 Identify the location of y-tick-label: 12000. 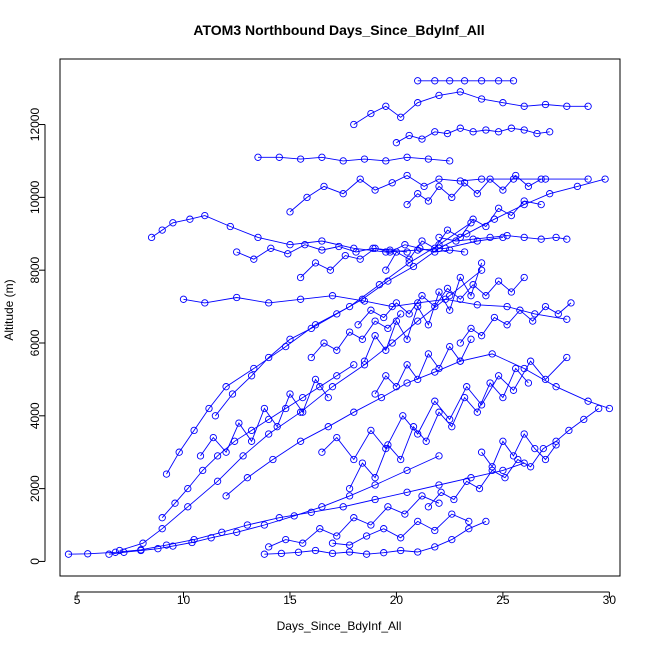
(35, 125).